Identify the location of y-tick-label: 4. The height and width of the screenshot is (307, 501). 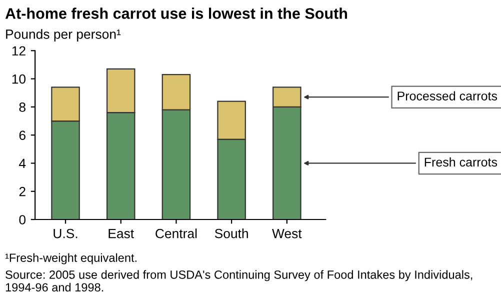
(22, 163).